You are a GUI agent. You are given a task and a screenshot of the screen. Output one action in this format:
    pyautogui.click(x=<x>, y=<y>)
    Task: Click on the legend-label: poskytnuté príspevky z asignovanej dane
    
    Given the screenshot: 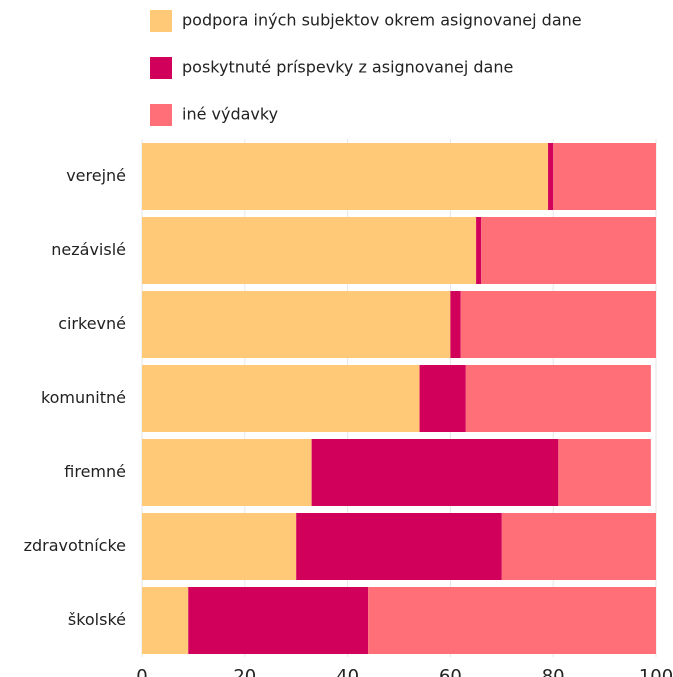 What is the action you would take?
    pyautogui.click(x=347, y=67)
    